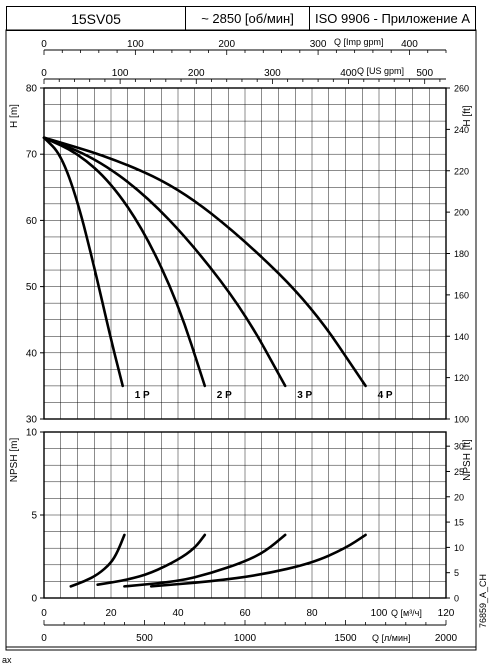 The width and height of the screenshot is (500, 668). What do you see at coordinates (345, 638) in the screenshot?
I see `lmin-tick-label: 1500` at bounding box center [345, 638].